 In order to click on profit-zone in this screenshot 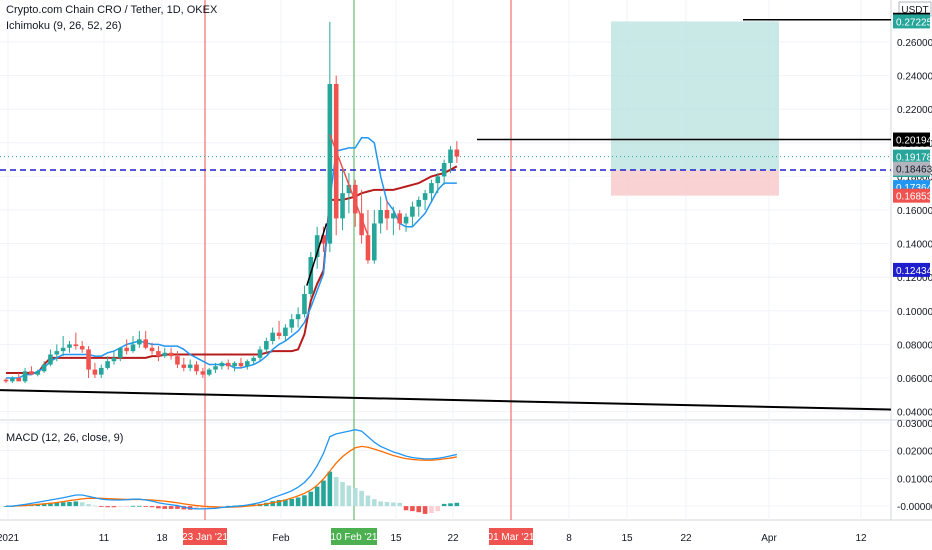, I will do `click(695, 96)`.